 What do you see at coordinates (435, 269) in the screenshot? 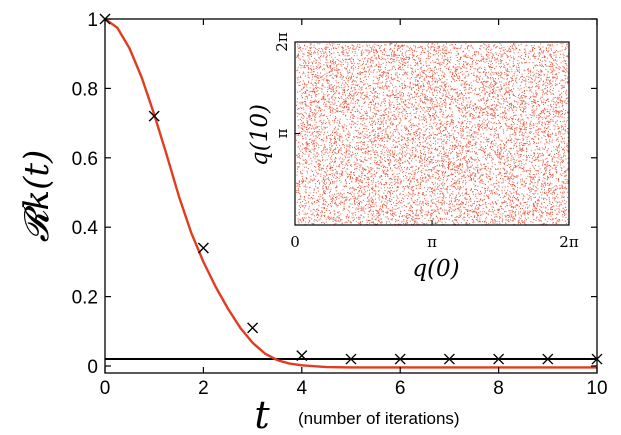
I see `inset-x-axis-title: q(0)` at bounding box center [435, 269].